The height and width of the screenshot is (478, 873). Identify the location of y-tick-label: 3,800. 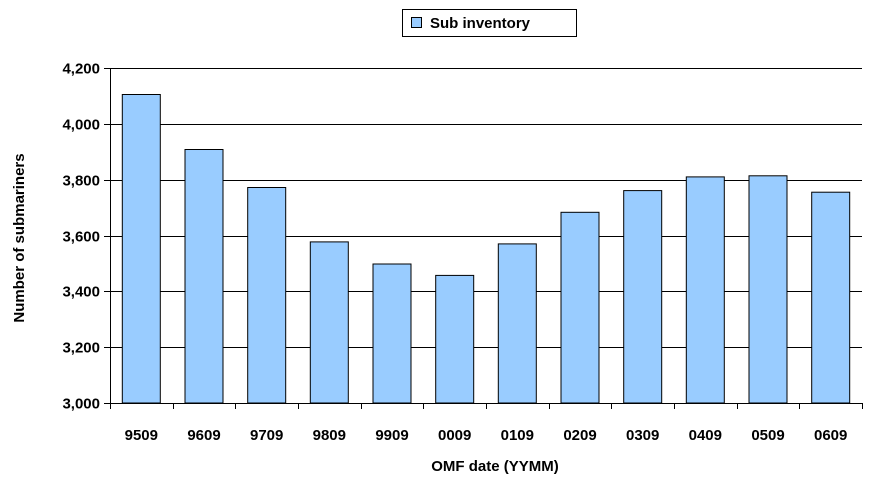
(81, 181).